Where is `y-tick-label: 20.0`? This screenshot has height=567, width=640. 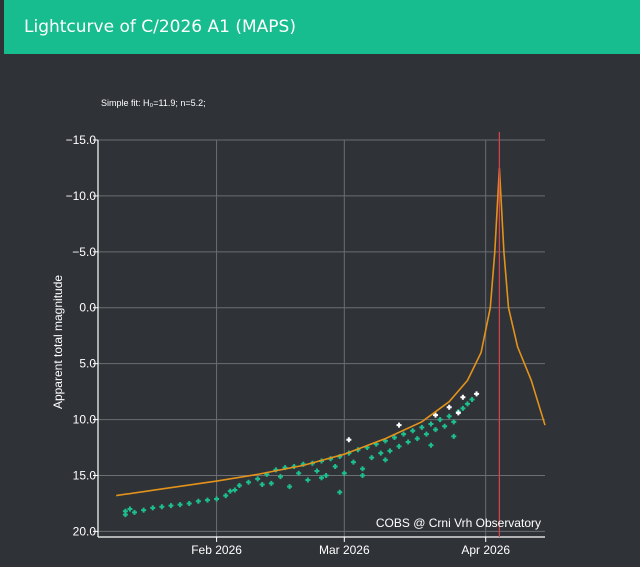
y-tick-label: 20.0 is located at coordinates (85, 531).